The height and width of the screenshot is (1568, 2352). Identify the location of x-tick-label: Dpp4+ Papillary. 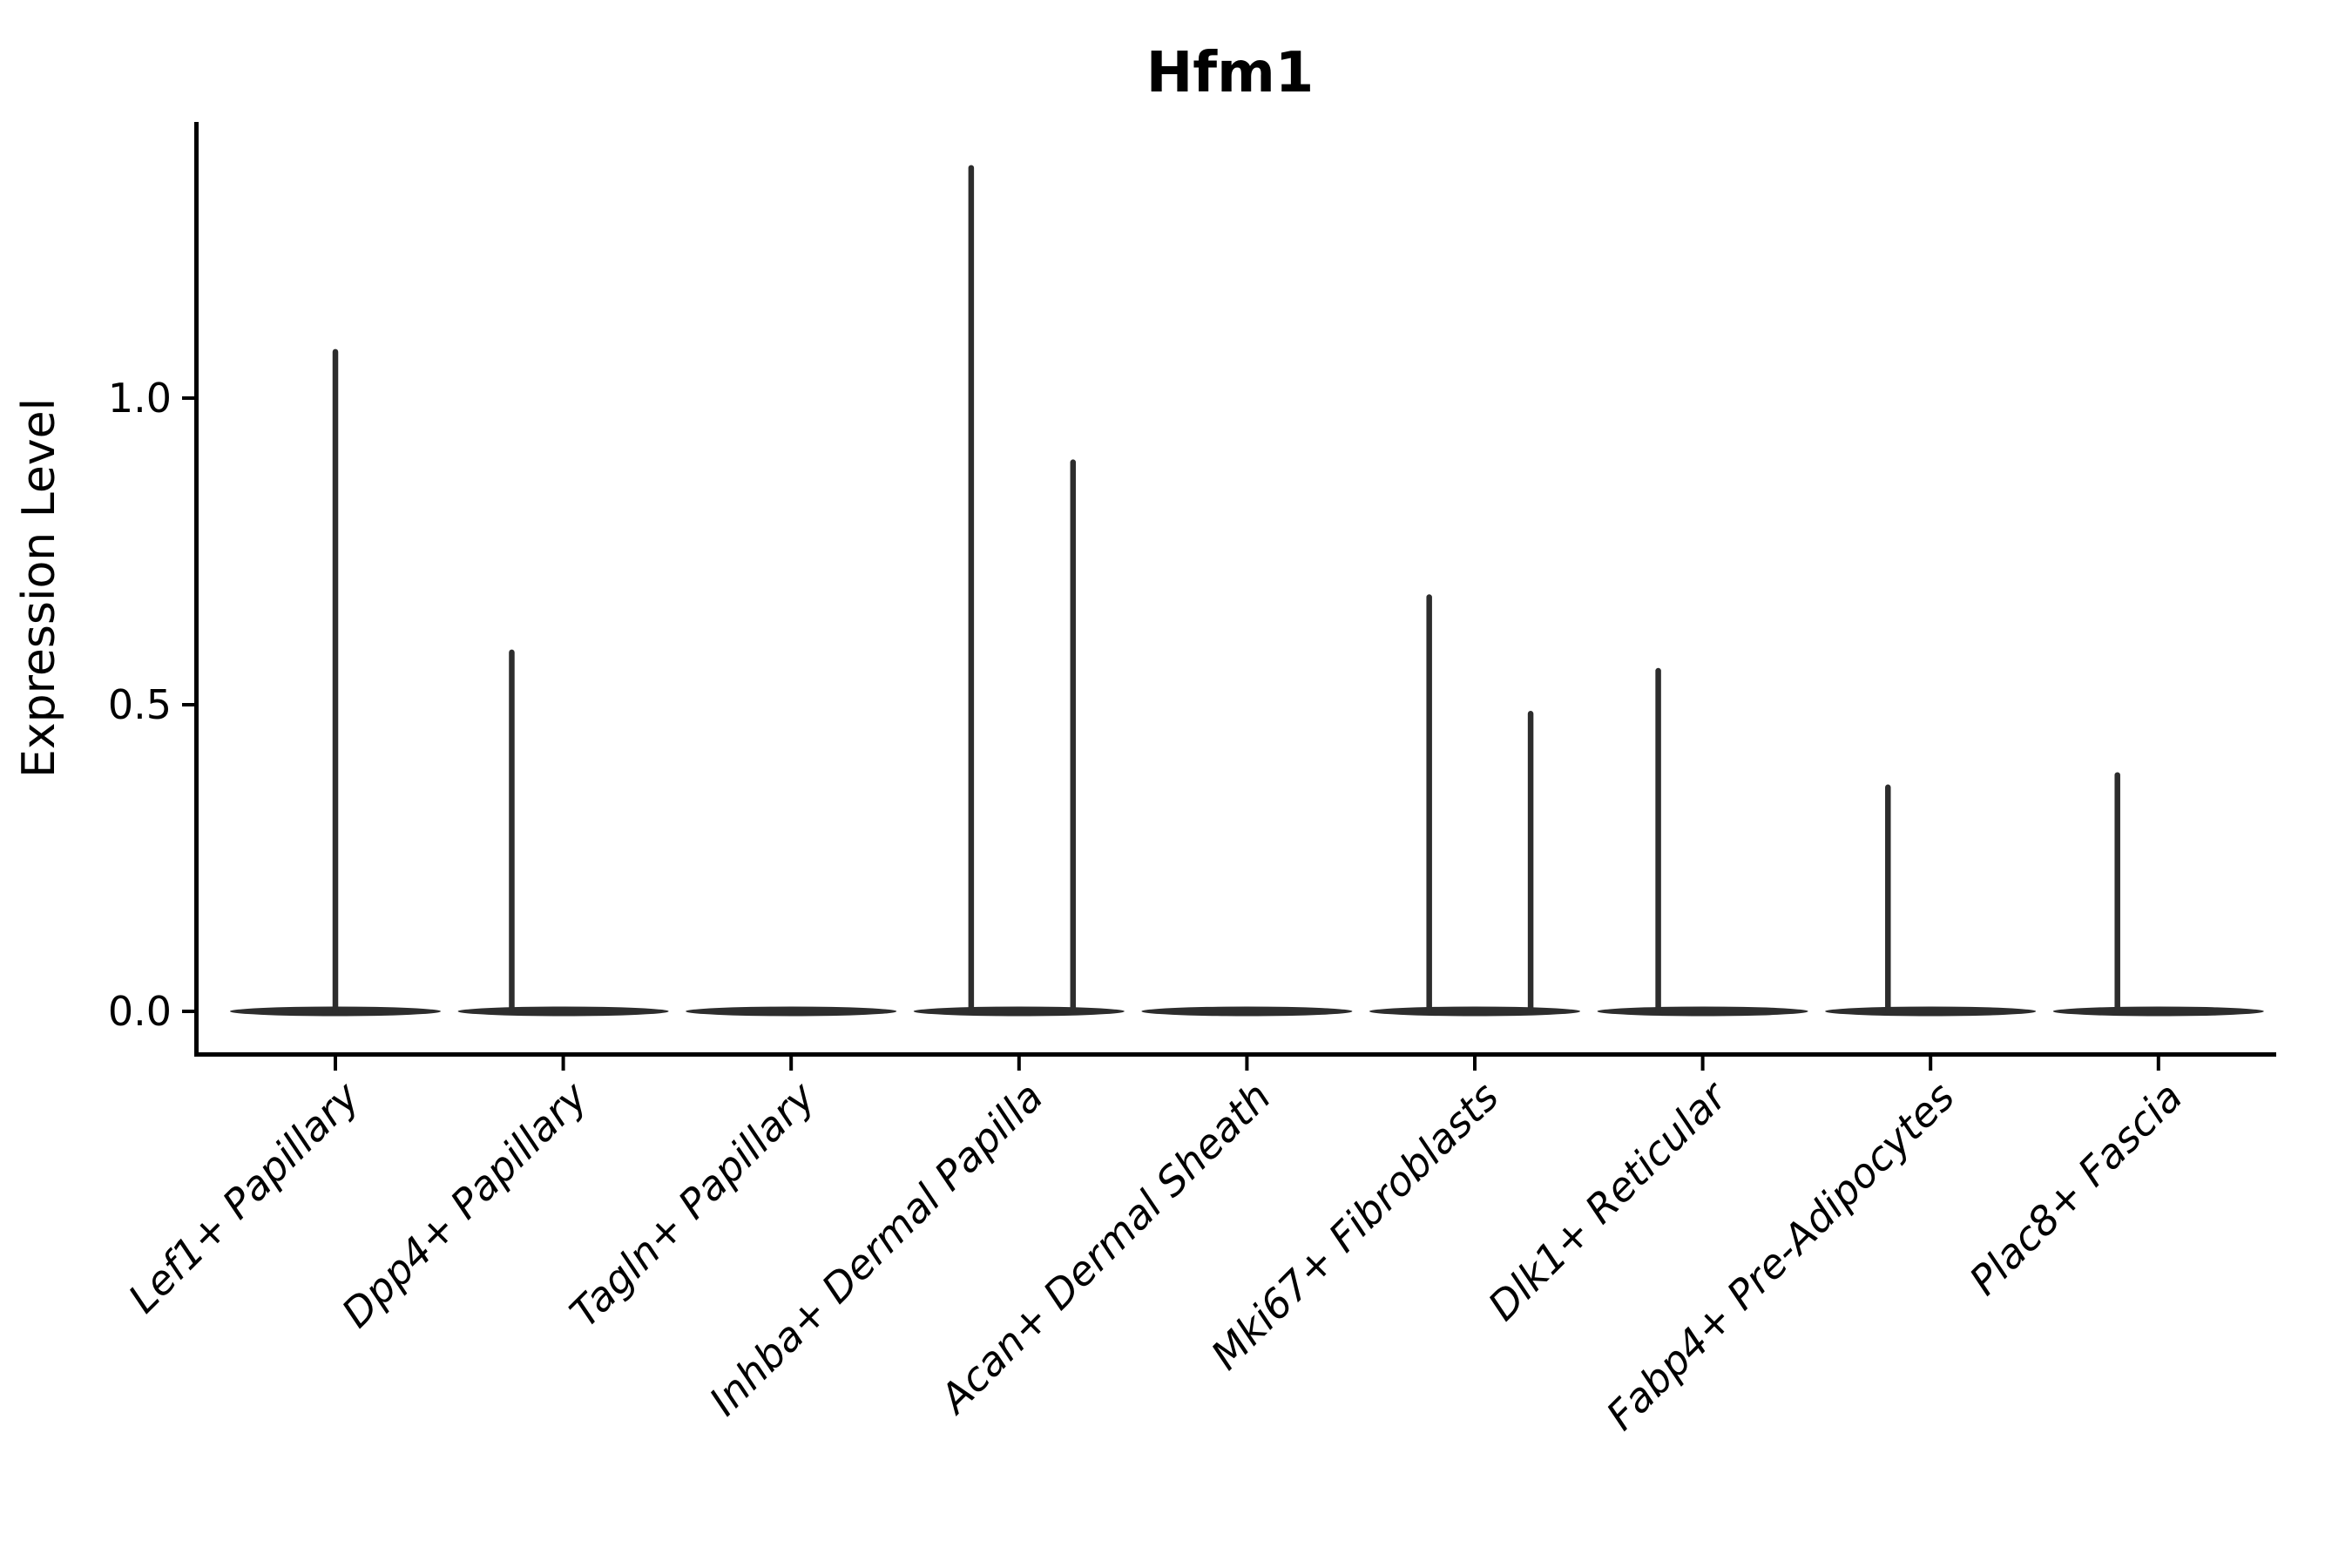
(465, 1204).